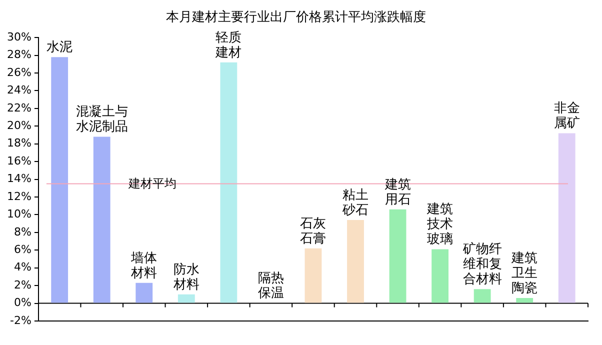 Image resolution: width=602 pixels, height=345 pixels. Describe the element at coordinates (102, 119) in the screenshot. I see `x-tick-label: 混凝土与水泥制品` at that location.